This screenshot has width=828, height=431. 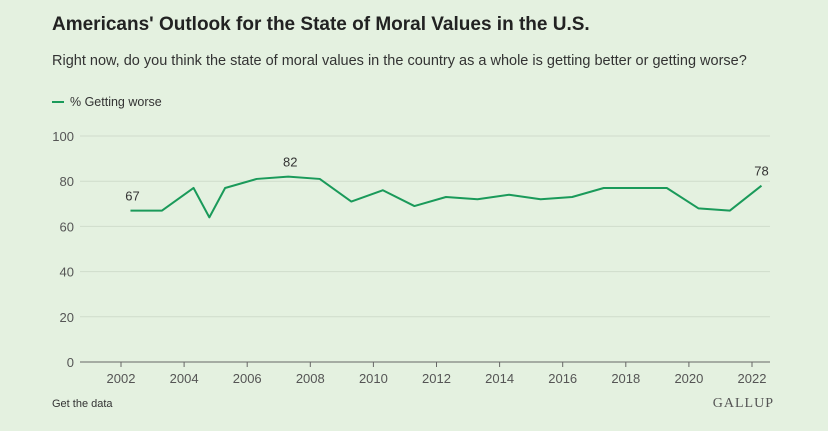 What do you see at coordinates (121, 378) in the screenshot?
I see `x-tick-label: 2002` at bounding box center [121, 378].